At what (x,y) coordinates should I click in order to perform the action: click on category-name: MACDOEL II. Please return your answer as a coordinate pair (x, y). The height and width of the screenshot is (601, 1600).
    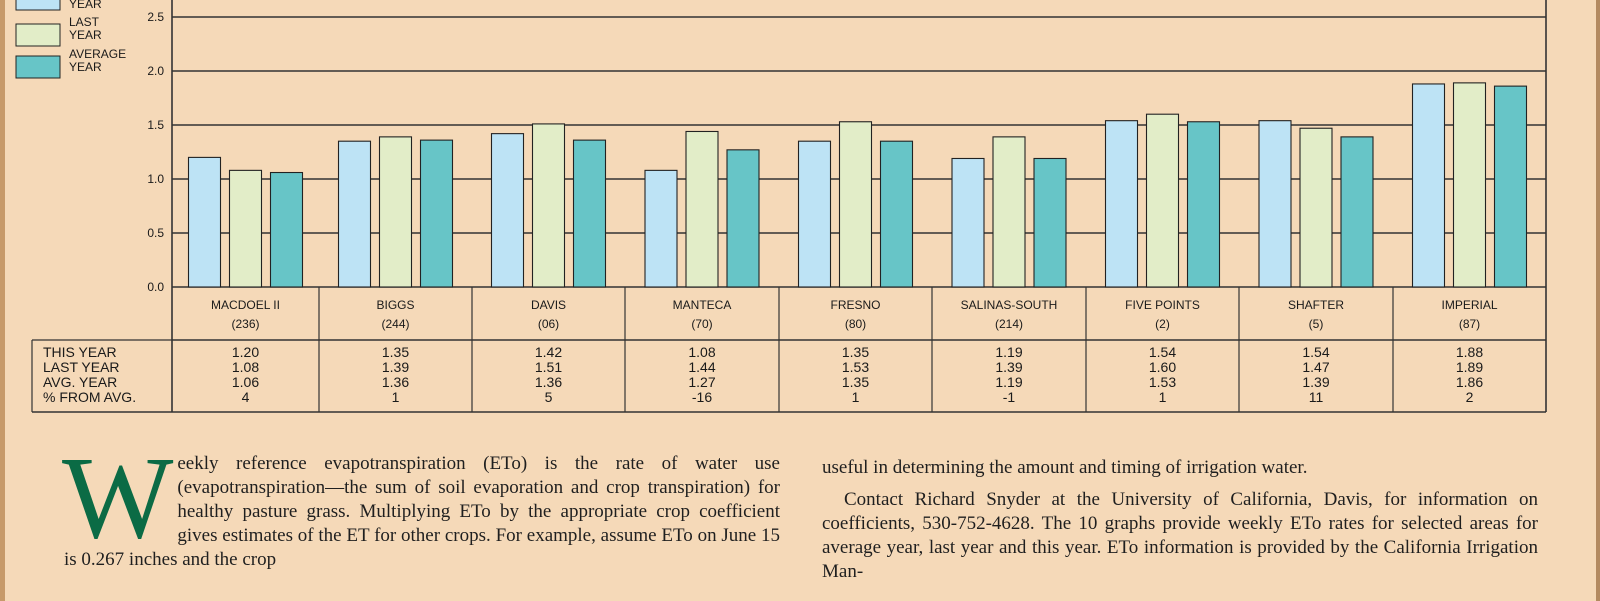
    Looking at the image, I should click on (245, 305).